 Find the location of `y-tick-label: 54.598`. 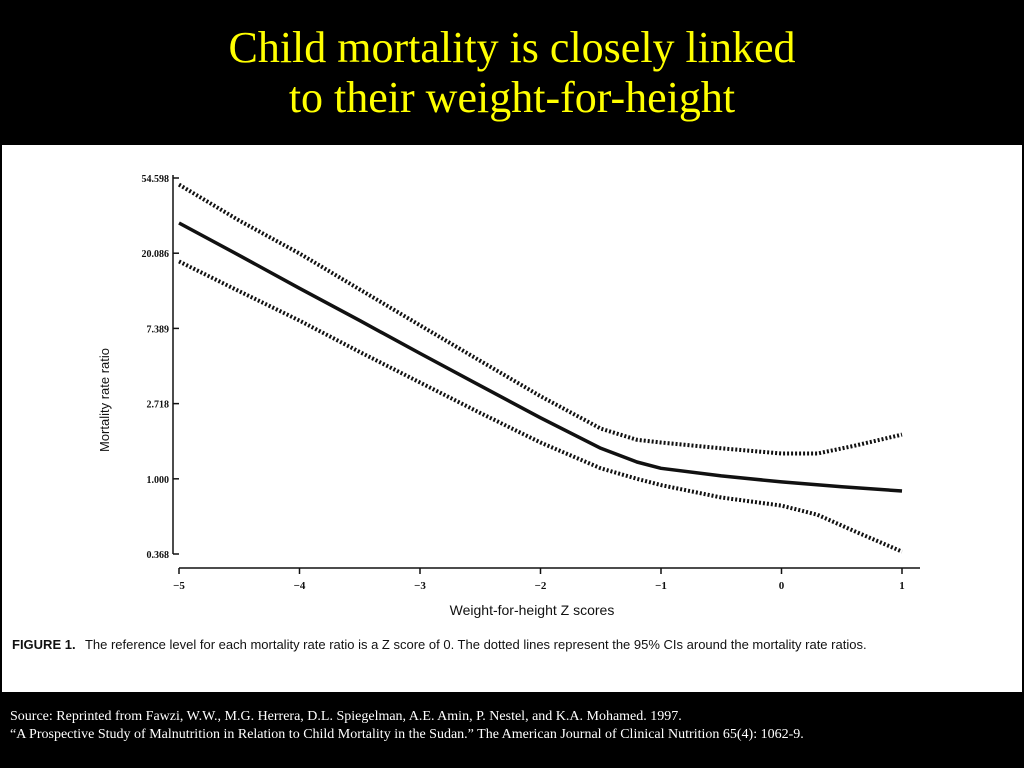

y-tick-label: 54.598 is located at coordinates (156, 179).